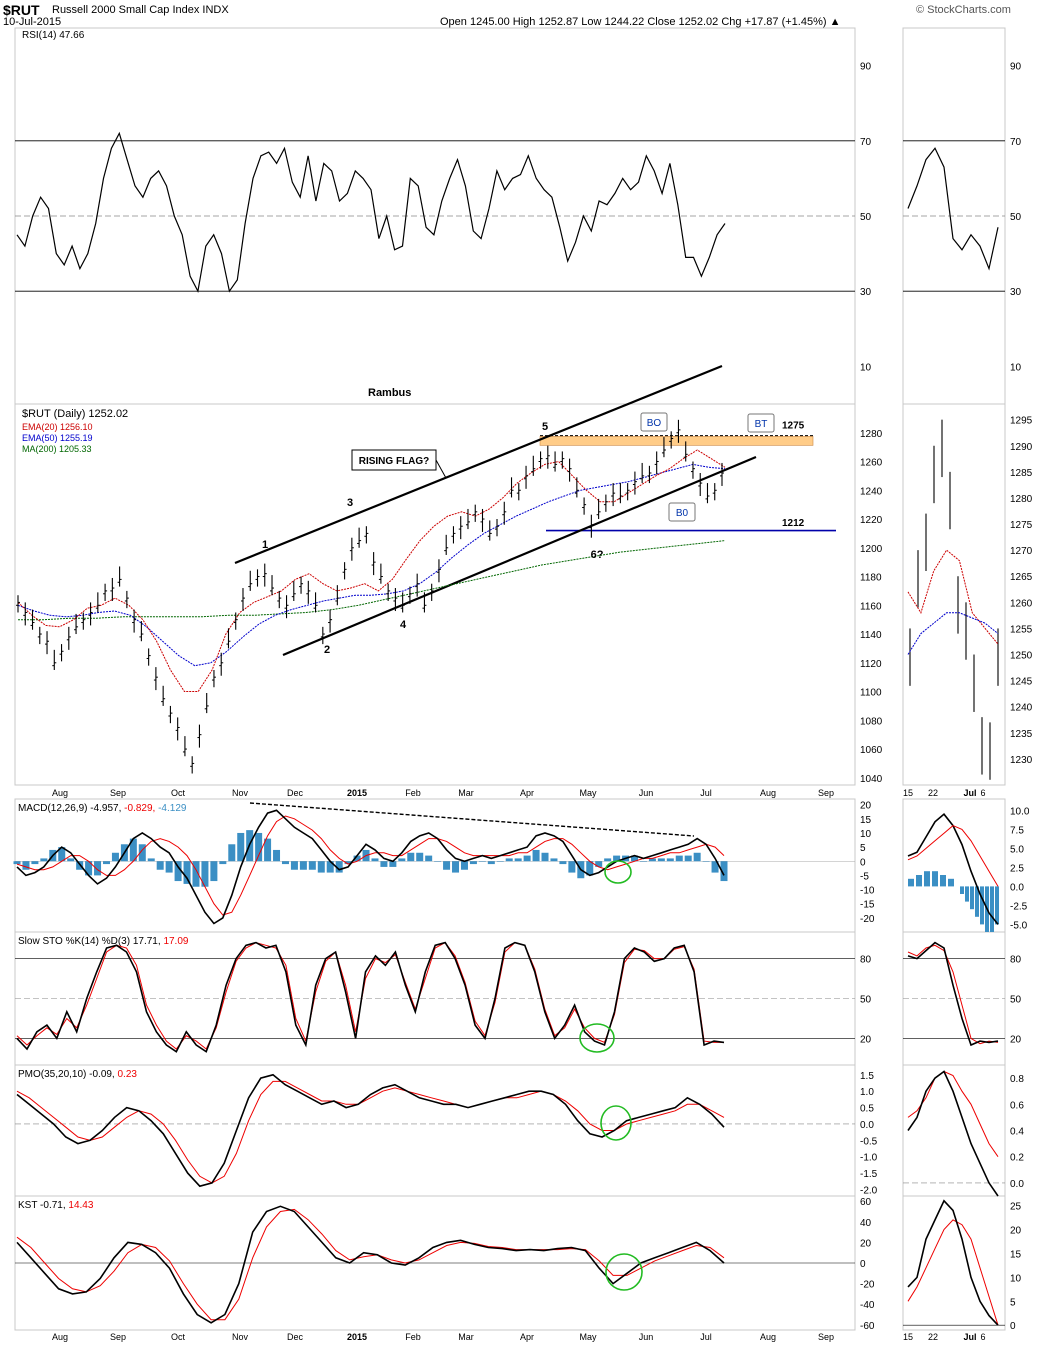  What do you see at coordinates (103, 941) in the screenshot?
I see `sto-legend: Slow STO %K(14) %D(3) 17.71, 17.09` at bounding box center [103, 941].